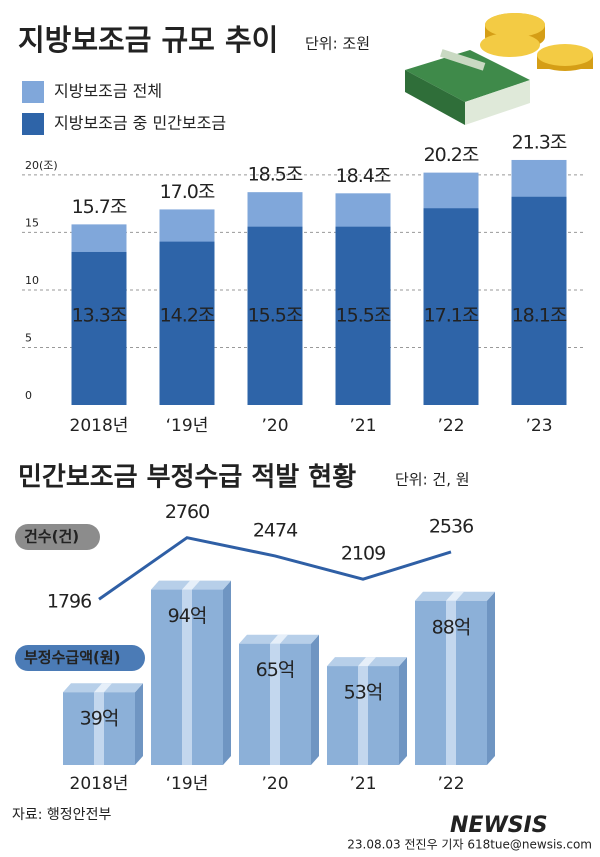 The width and height of the screenshot is (600, 857). What do you see at coordinates (363, 176) in the screenshot?
I see `value-label: 18.4조` at bounding box center [363, 176].